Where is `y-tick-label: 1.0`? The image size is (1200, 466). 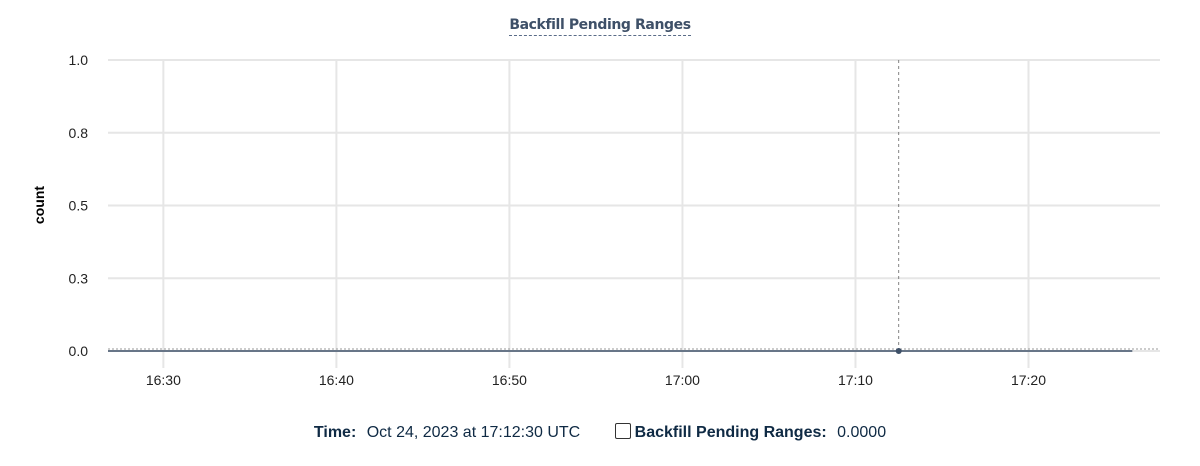 y-tick-label: 1.0 is located at coordinates (79, 60).